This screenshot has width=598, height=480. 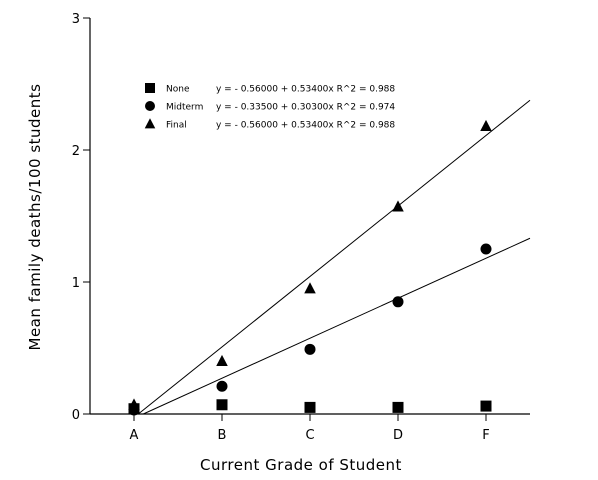 What do you see at coordinates (150, 88) in the screenshot?
I see `legend-marker-none` at bounding box center [150, 88].